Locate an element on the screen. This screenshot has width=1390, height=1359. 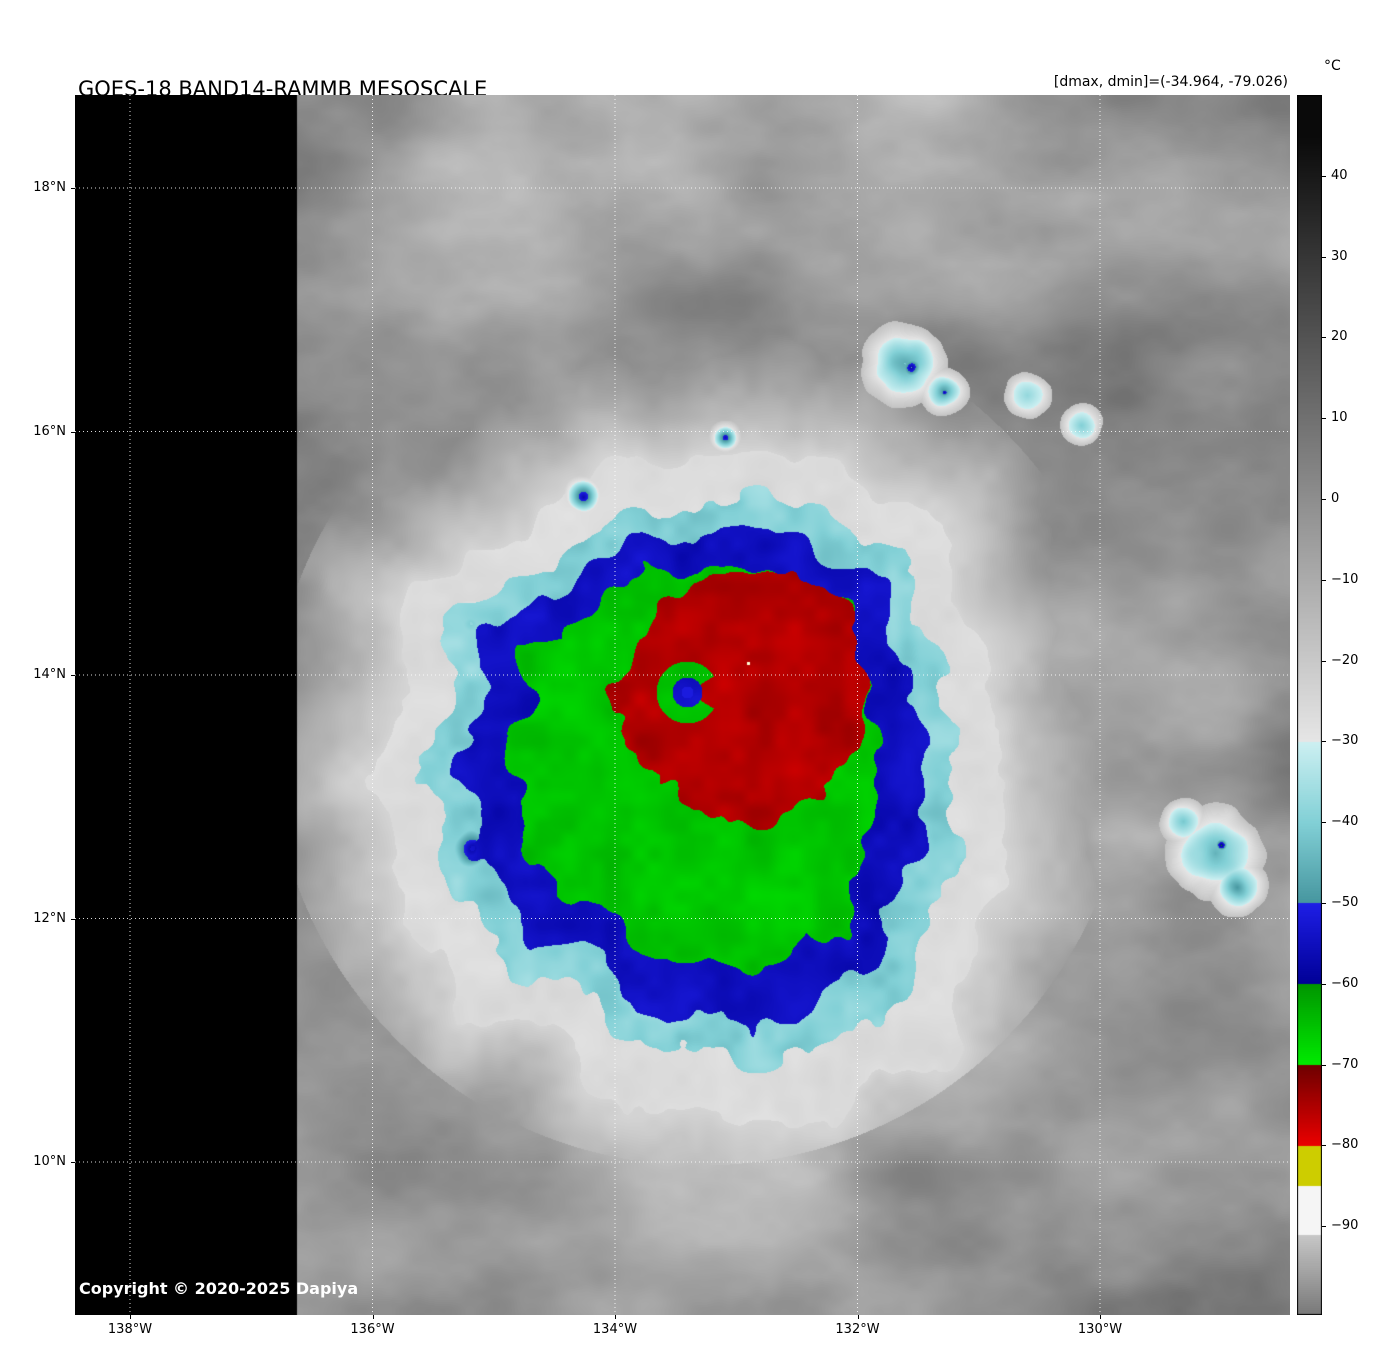
colorbar-tick-label: −30 is located at coordinates (1345, 741).